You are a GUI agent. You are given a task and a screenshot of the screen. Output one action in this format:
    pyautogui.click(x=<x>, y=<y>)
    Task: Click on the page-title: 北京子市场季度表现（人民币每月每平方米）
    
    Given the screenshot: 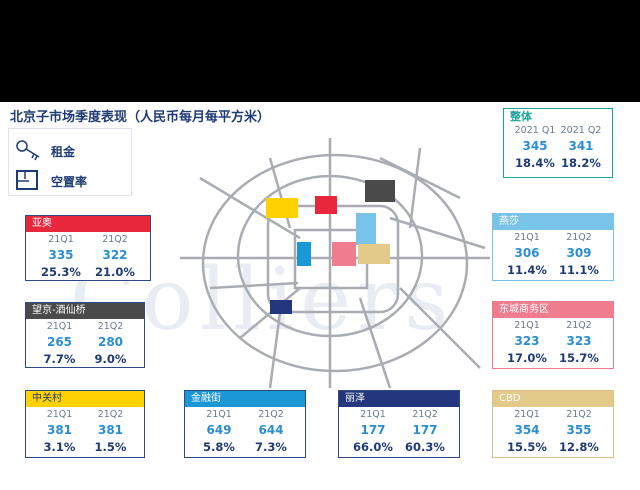 What is the action you would take?
    pyautogui.click(x=140, y=117)
    